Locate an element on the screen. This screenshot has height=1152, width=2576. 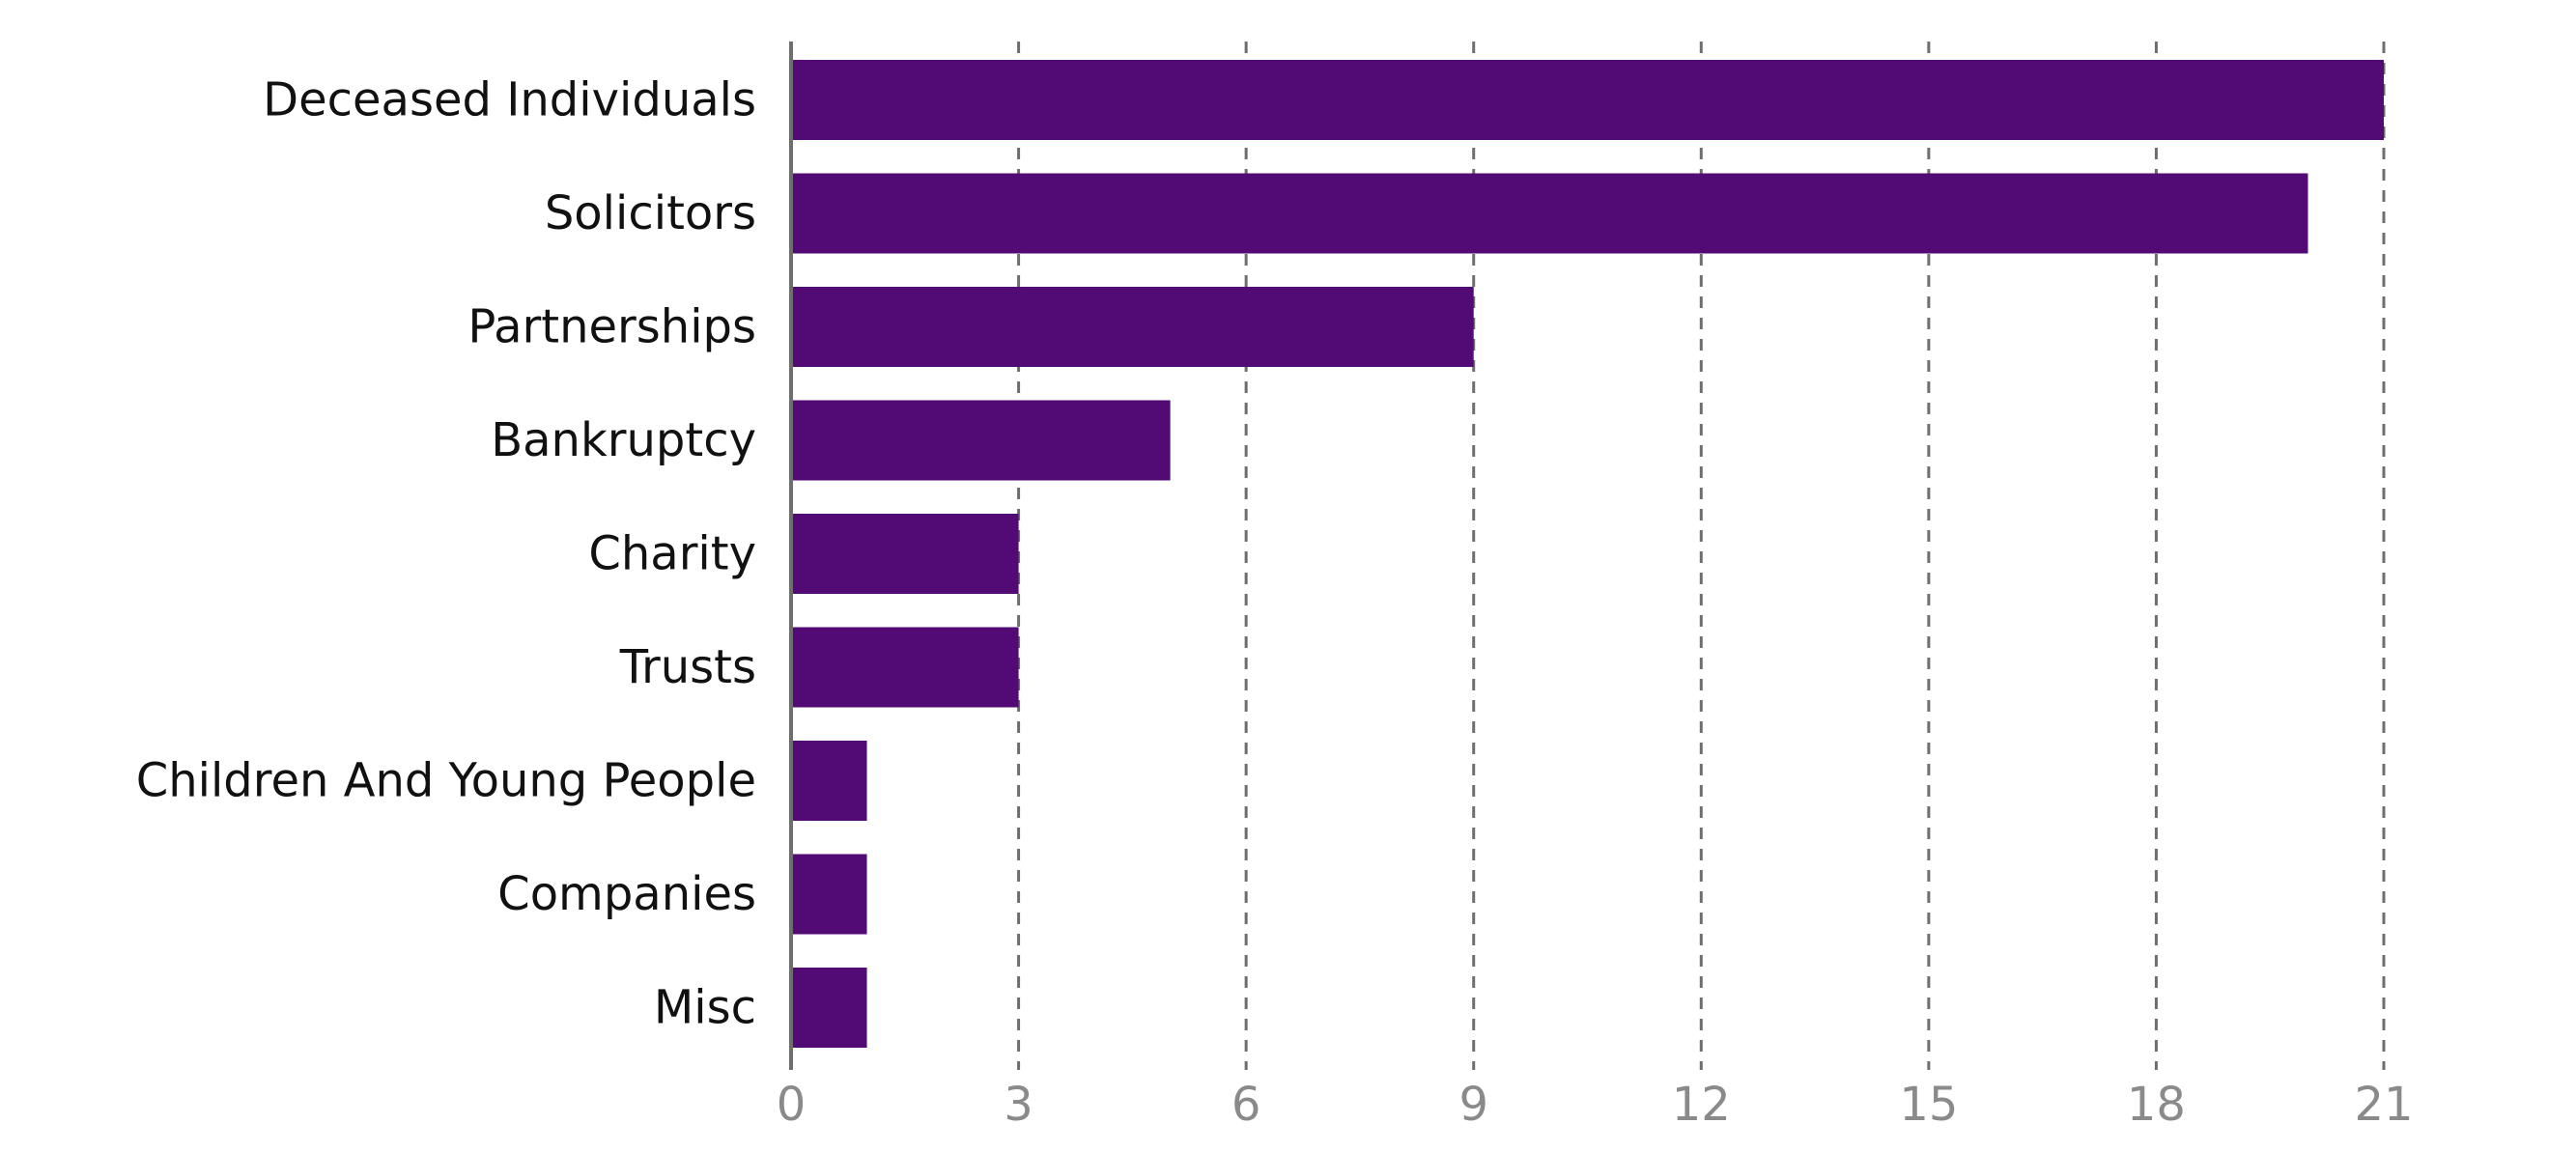
category-label: Children And Young People is located at coordinates (446, 781).